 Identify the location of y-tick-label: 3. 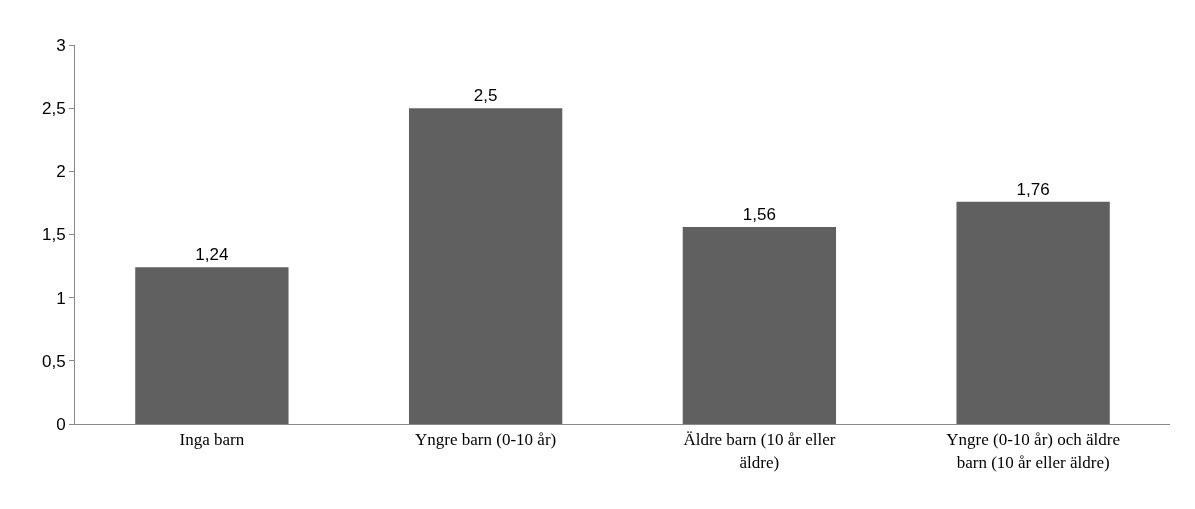
(61, 45).